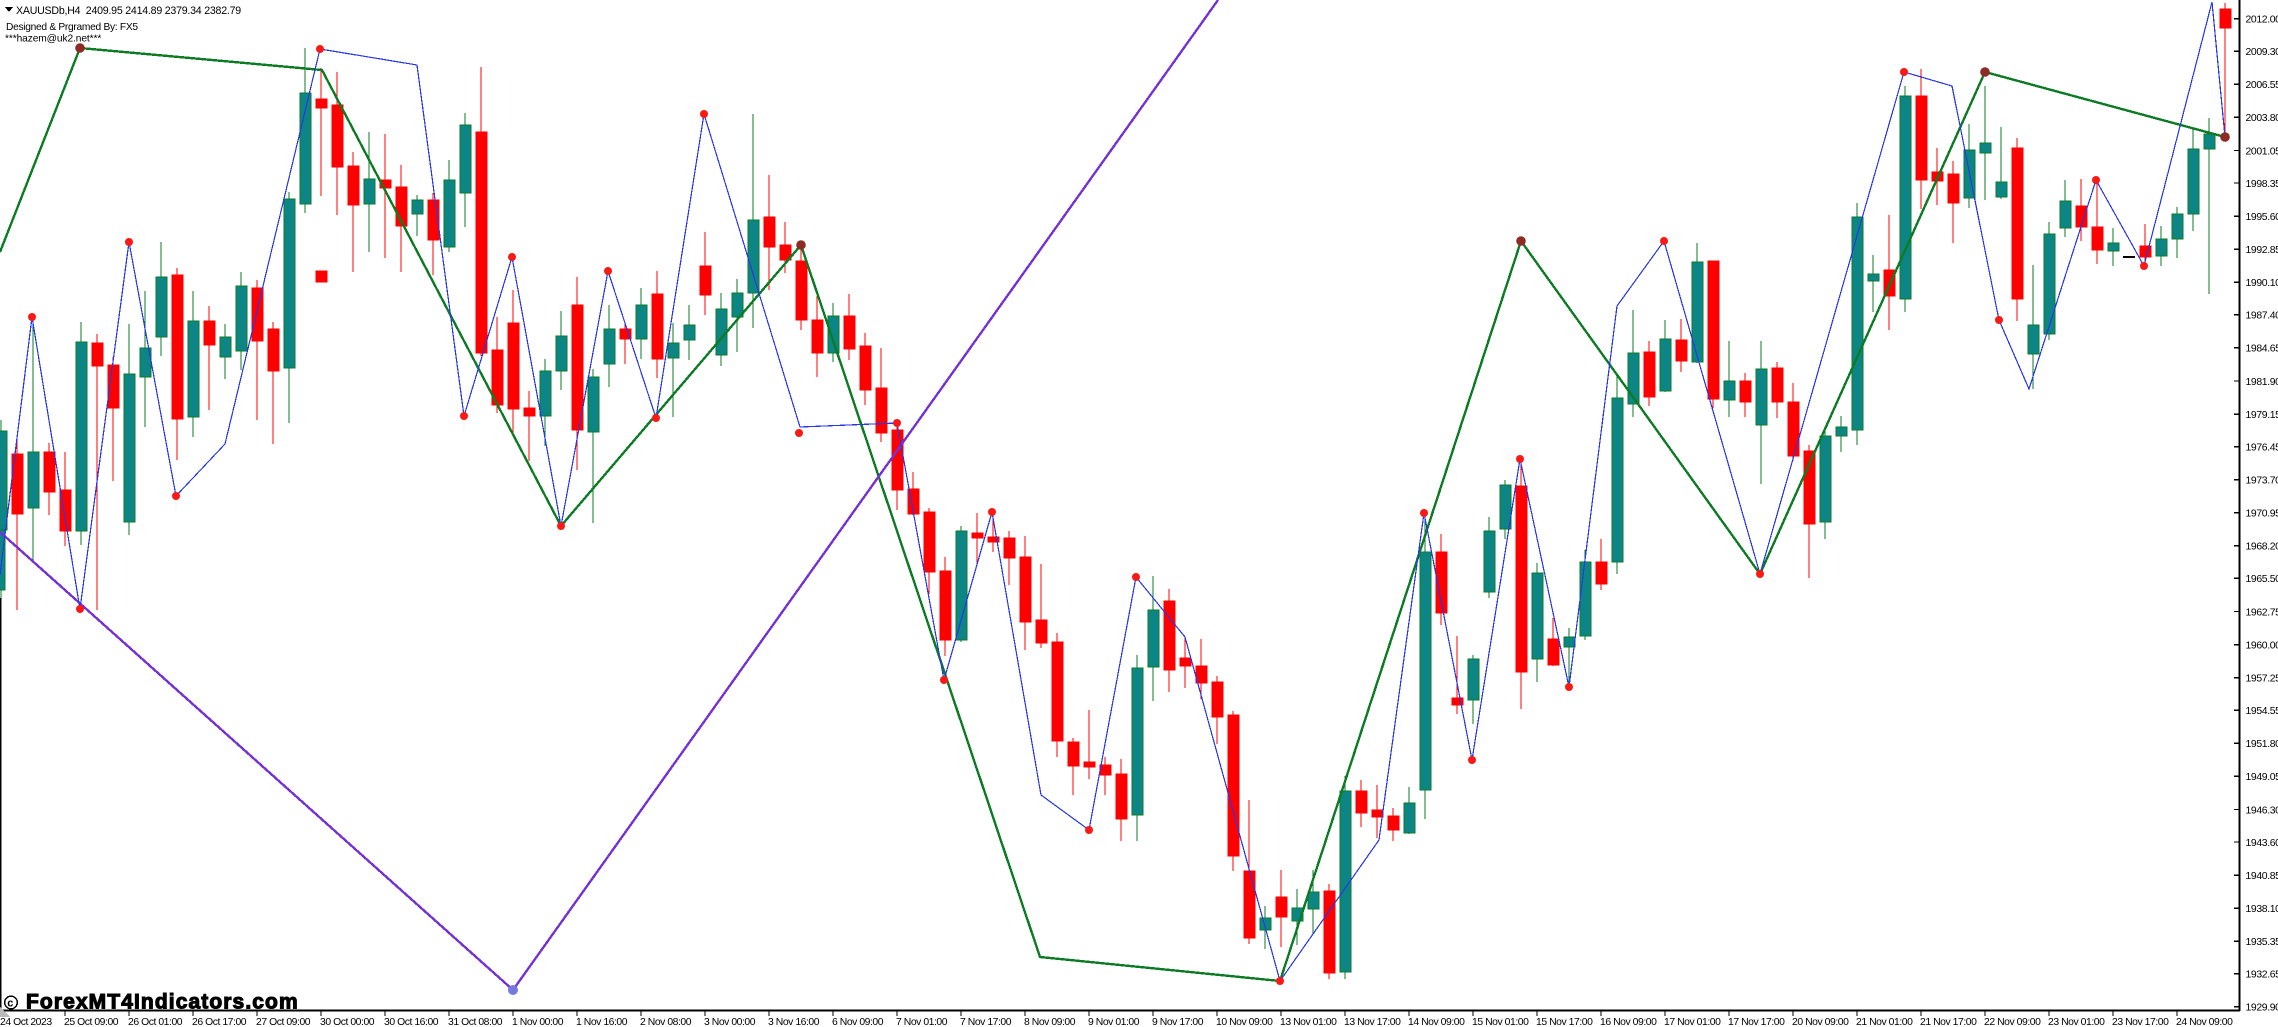  Describe the element at coordinates (2262, 612) in the screenshot. I see `svg-text: 1962.75` at that location.